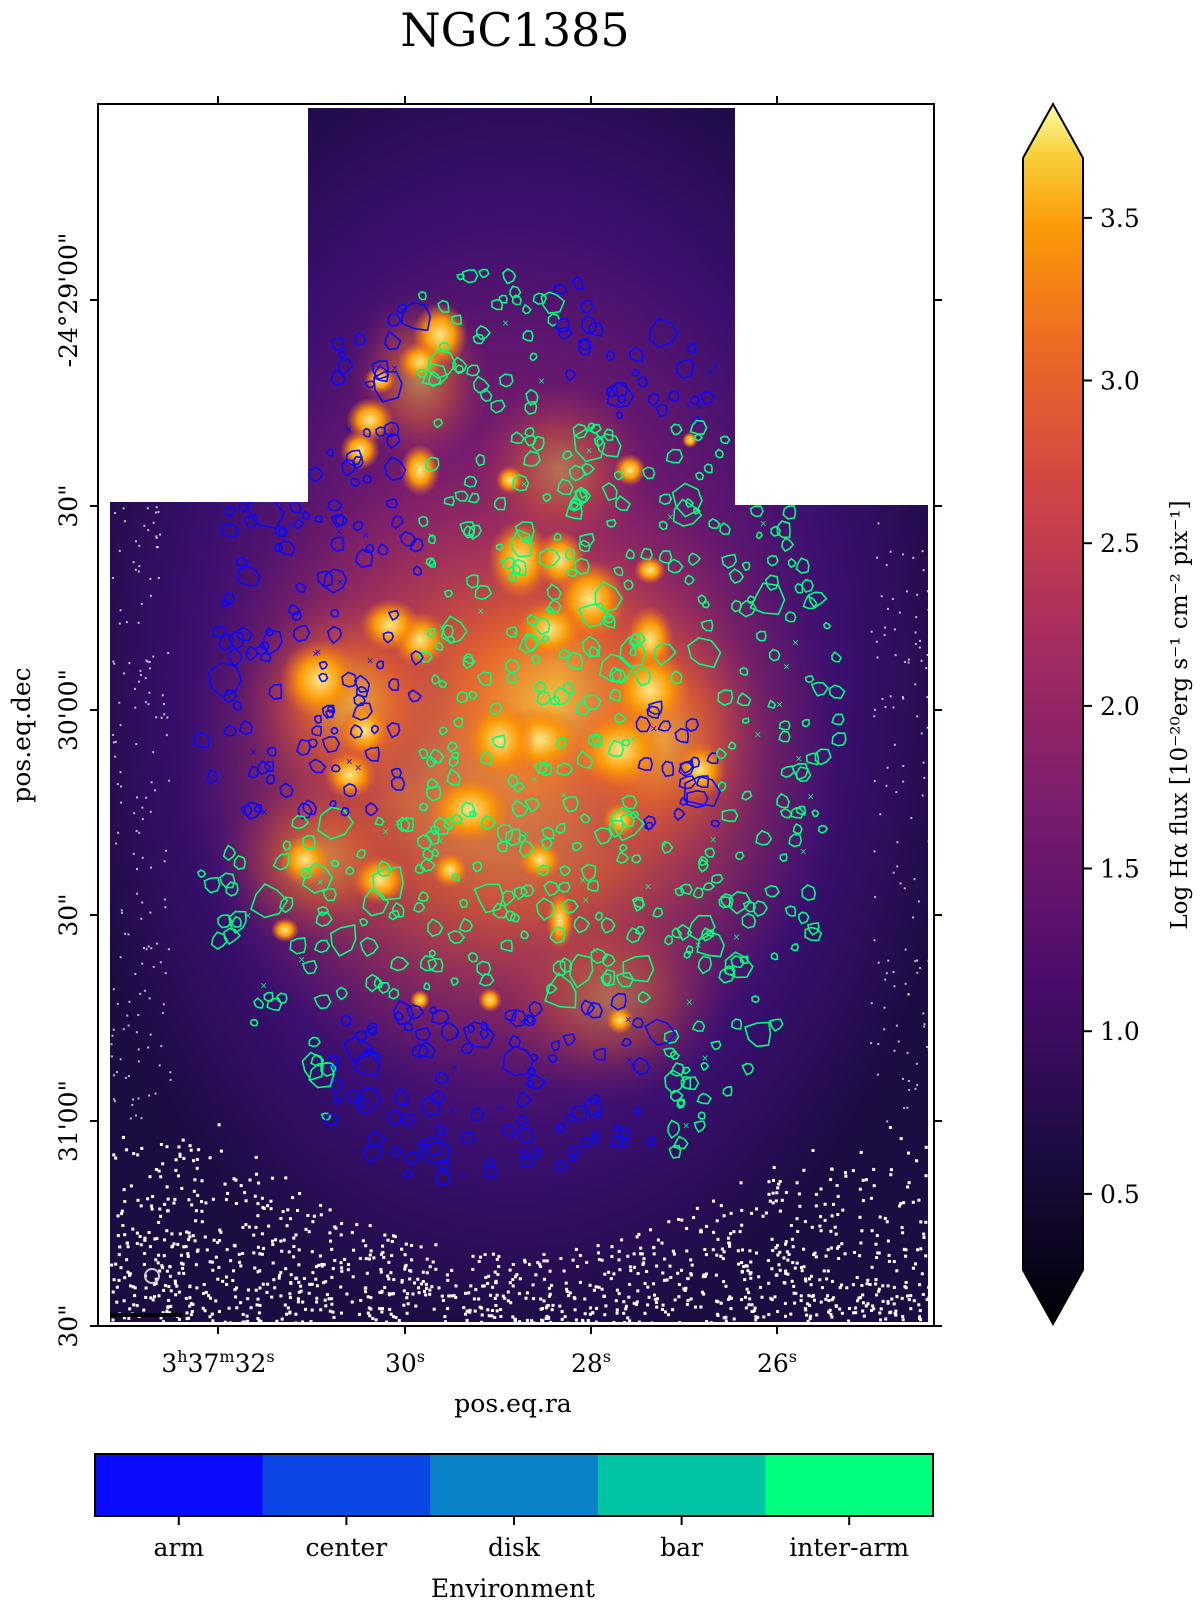 Image resolution: width=1200 pixels, height=1604 pixels. What do you see at coordinates (1120, 1031) in the screenshot?
I see `colorbar-tick-label: 1.0` at bounding box center [1120, 1031].